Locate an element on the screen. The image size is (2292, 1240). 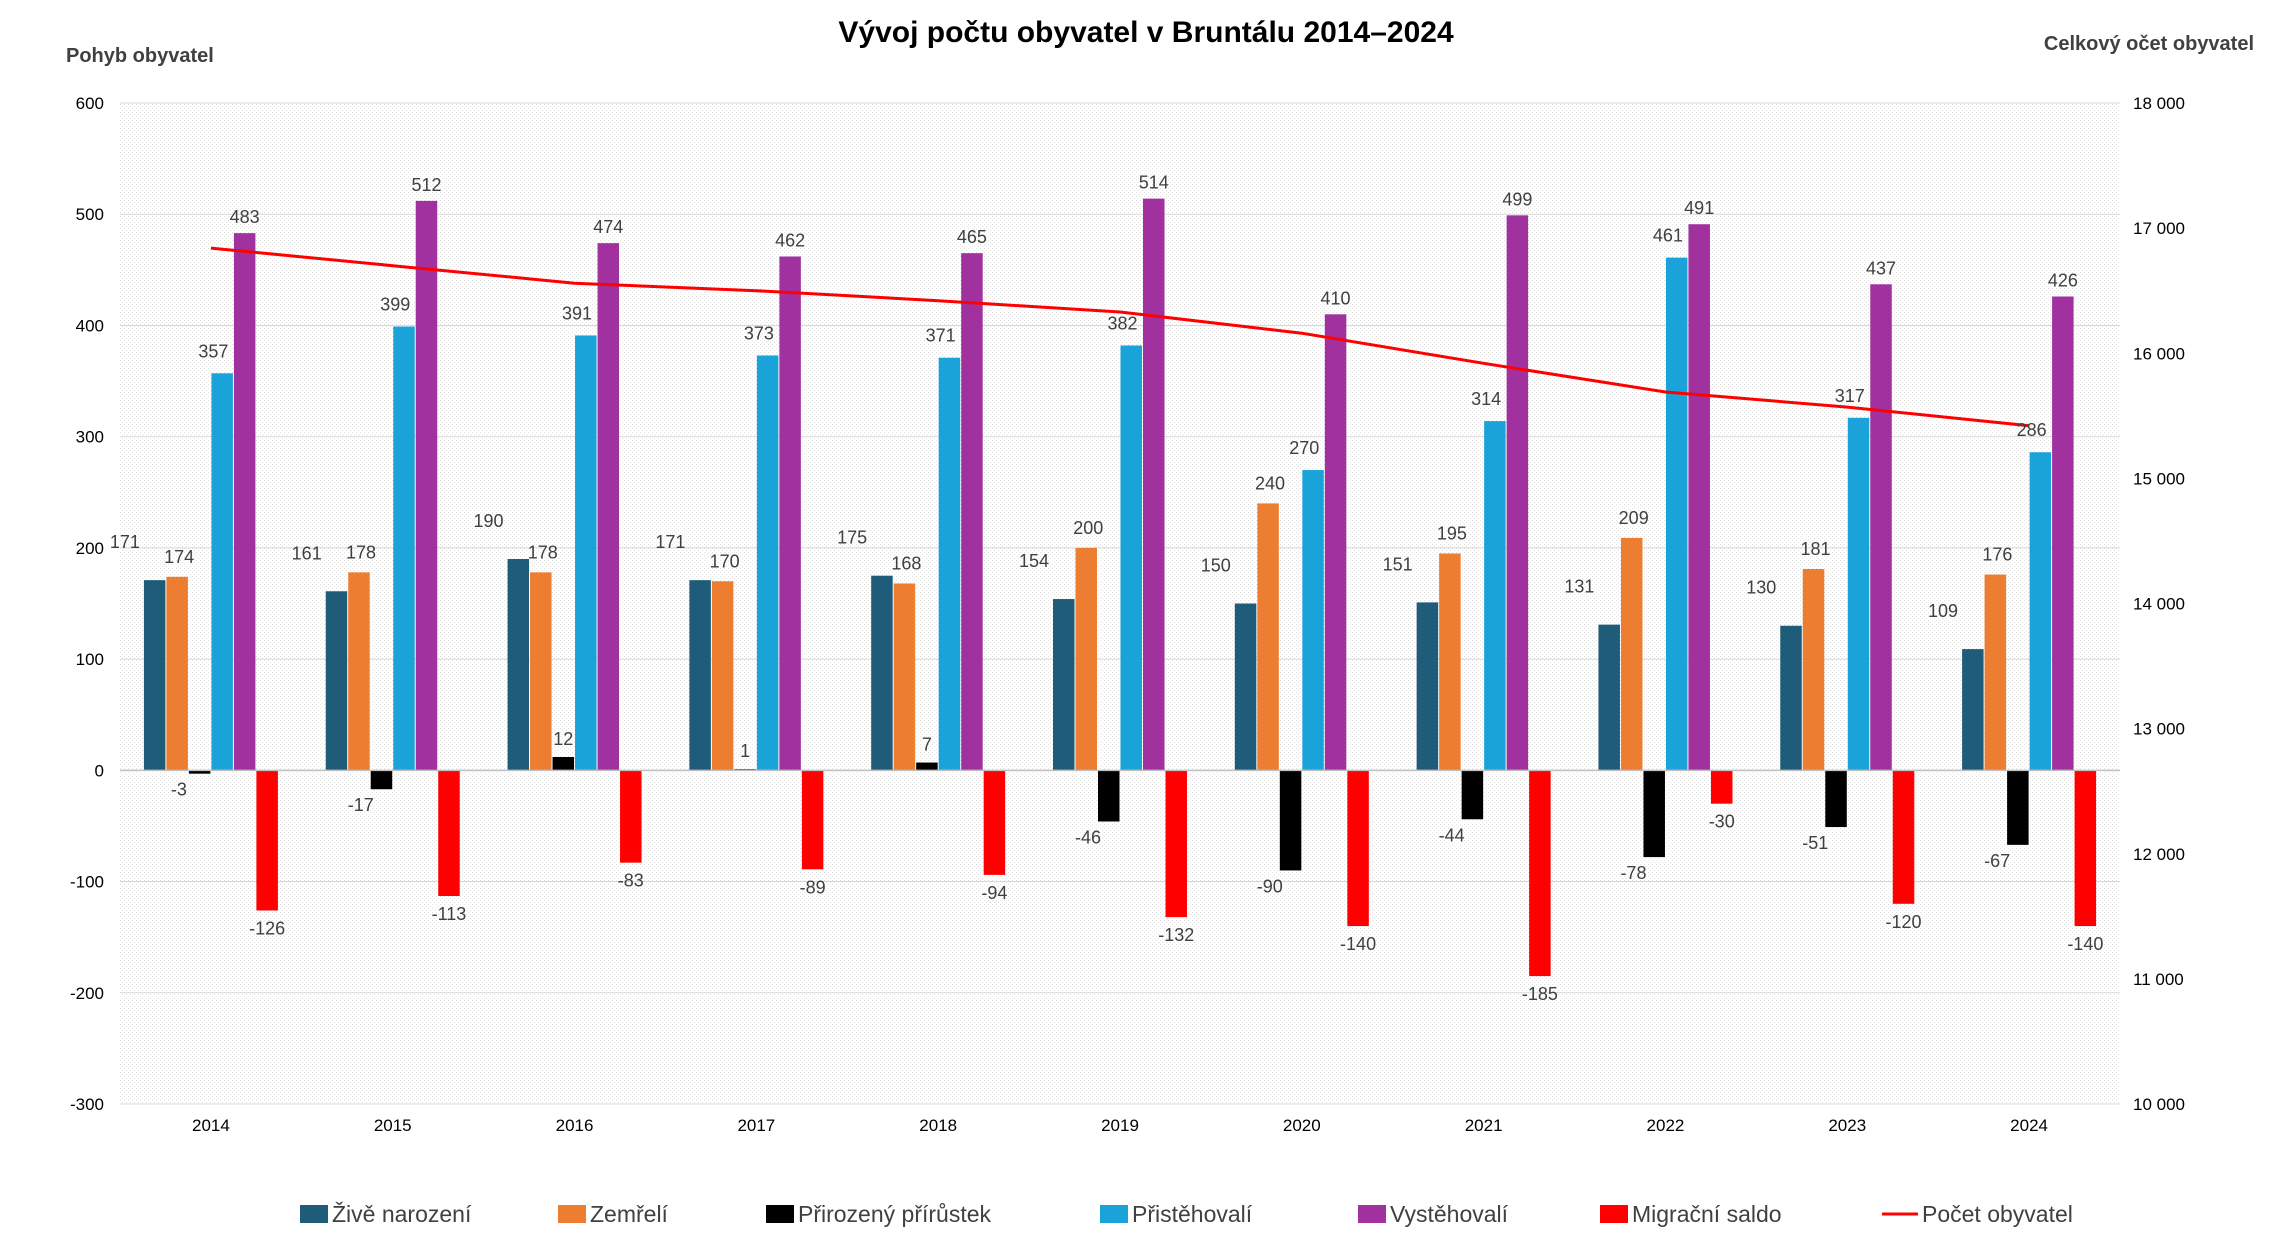
legend-swatch is located at coordinates (314, 1214).